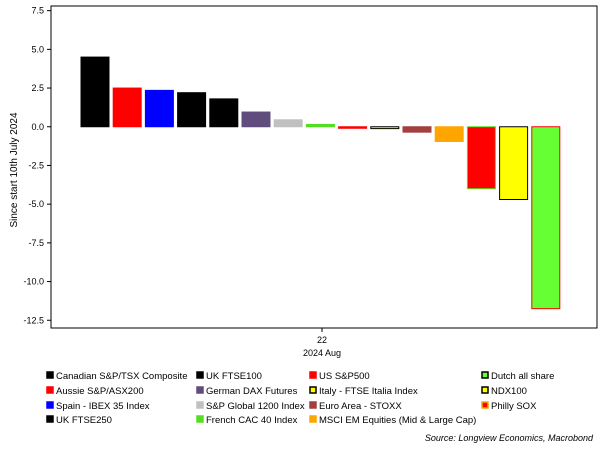 This screenshot has height=454, width=605. I want to click on legend-label: Euro Area - STOXX, so click(360, 406).